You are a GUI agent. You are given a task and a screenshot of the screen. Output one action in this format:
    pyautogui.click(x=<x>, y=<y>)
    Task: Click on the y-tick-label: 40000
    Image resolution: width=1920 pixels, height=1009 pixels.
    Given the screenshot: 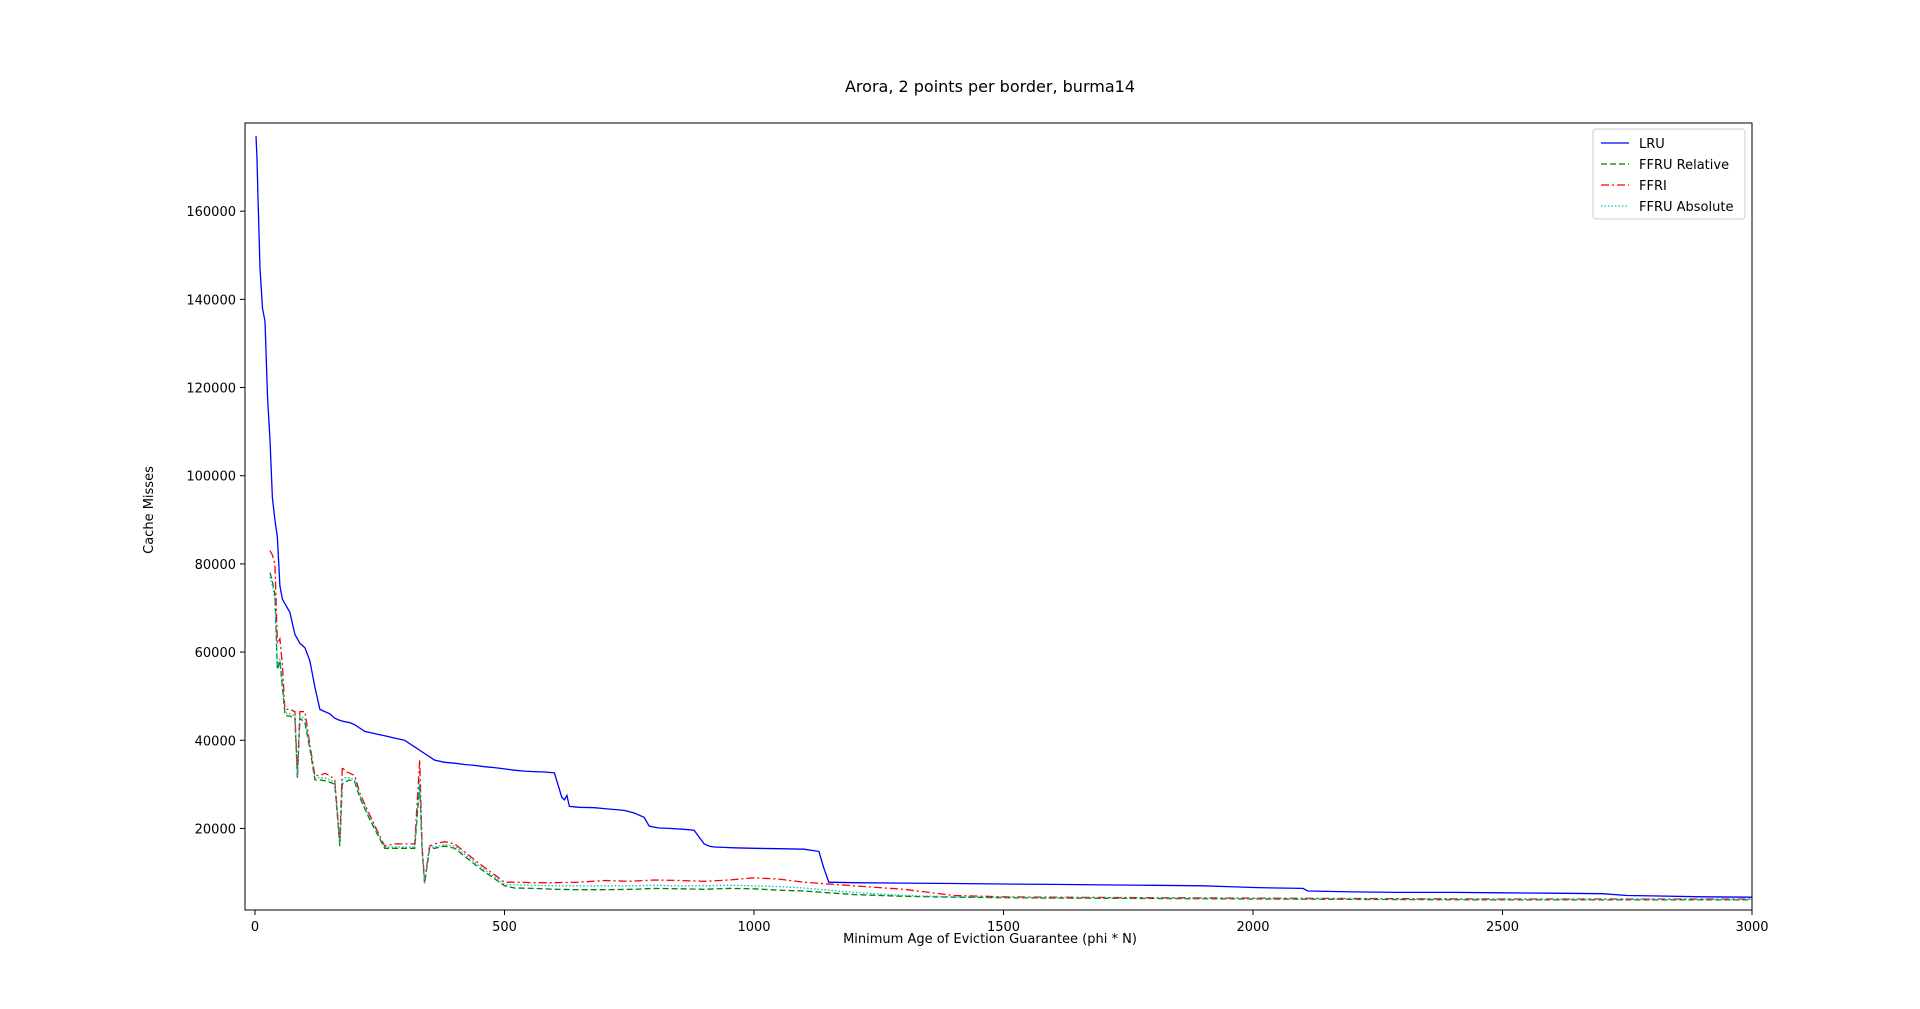 What is the action you would take?
    pyautogui.click(x=215, y=741)
    